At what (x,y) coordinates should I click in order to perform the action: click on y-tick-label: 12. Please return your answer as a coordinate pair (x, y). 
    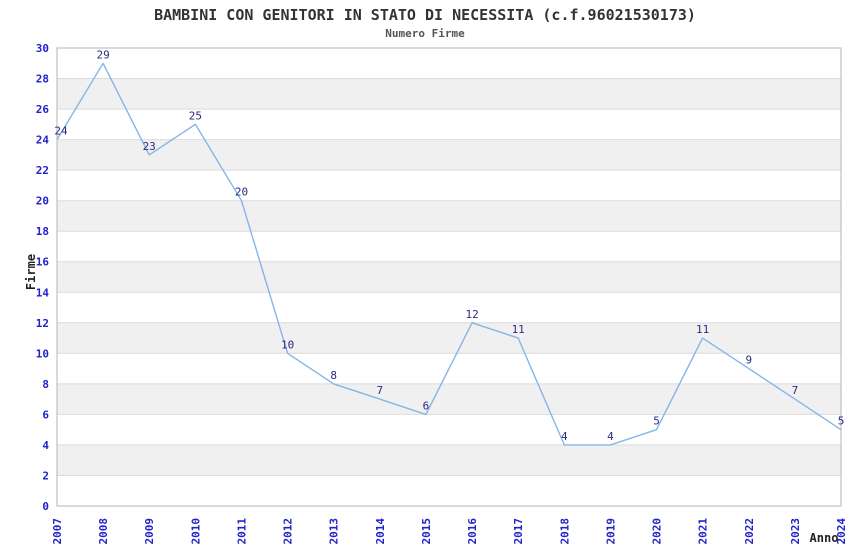
    Looking at the image, I should click on (42, 323).